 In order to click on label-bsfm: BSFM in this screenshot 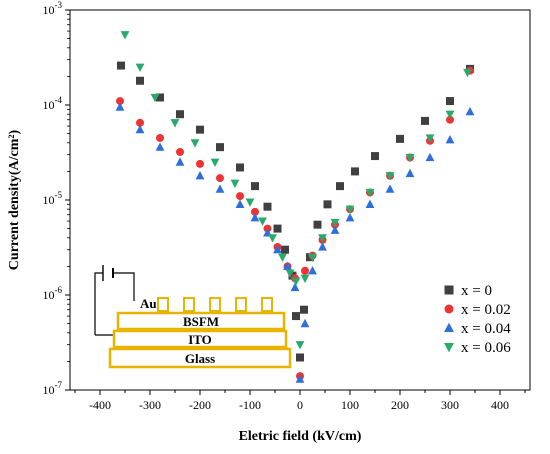, I will do `click(201, 321)`.